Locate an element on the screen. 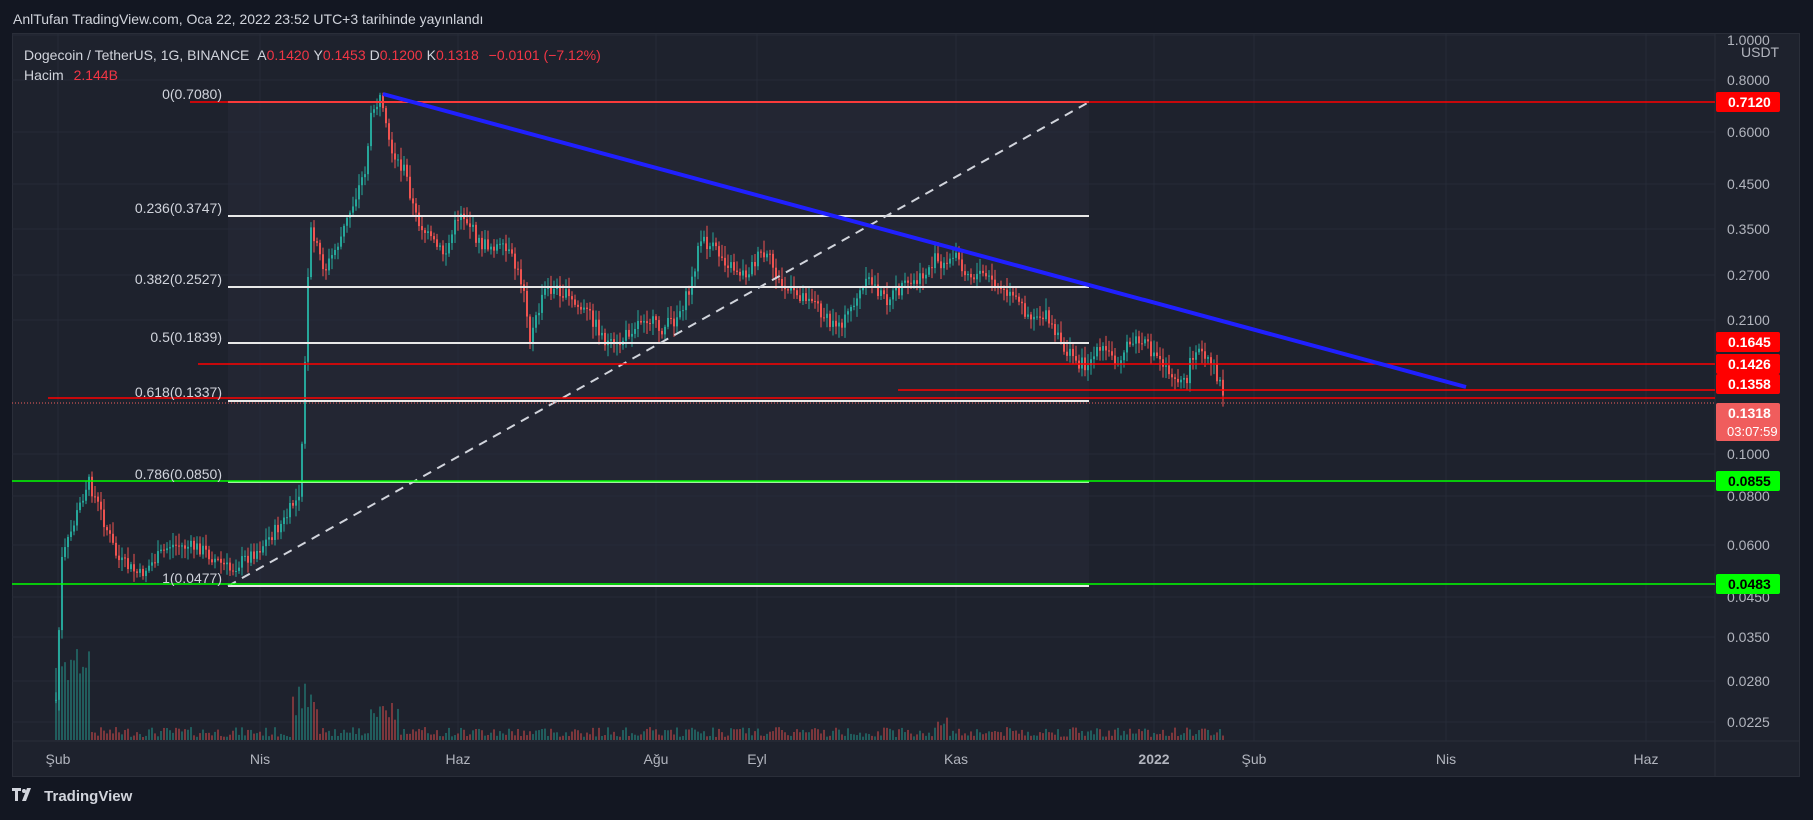  fib-label: 0.236(0.3747) is located at coordinates (178, 208).